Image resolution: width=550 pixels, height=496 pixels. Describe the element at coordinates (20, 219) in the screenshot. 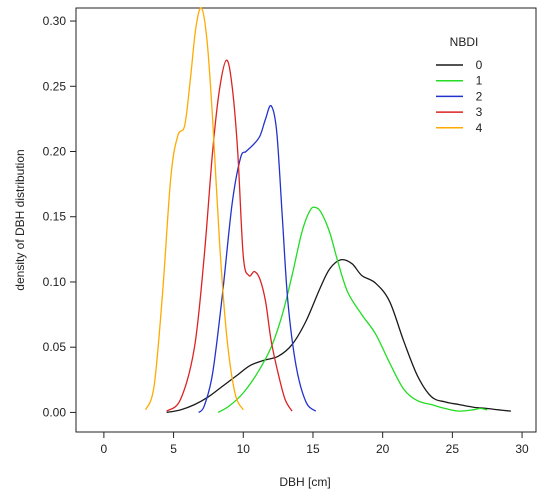

I see `y-axis-title: density of DBH distribution` at that location.